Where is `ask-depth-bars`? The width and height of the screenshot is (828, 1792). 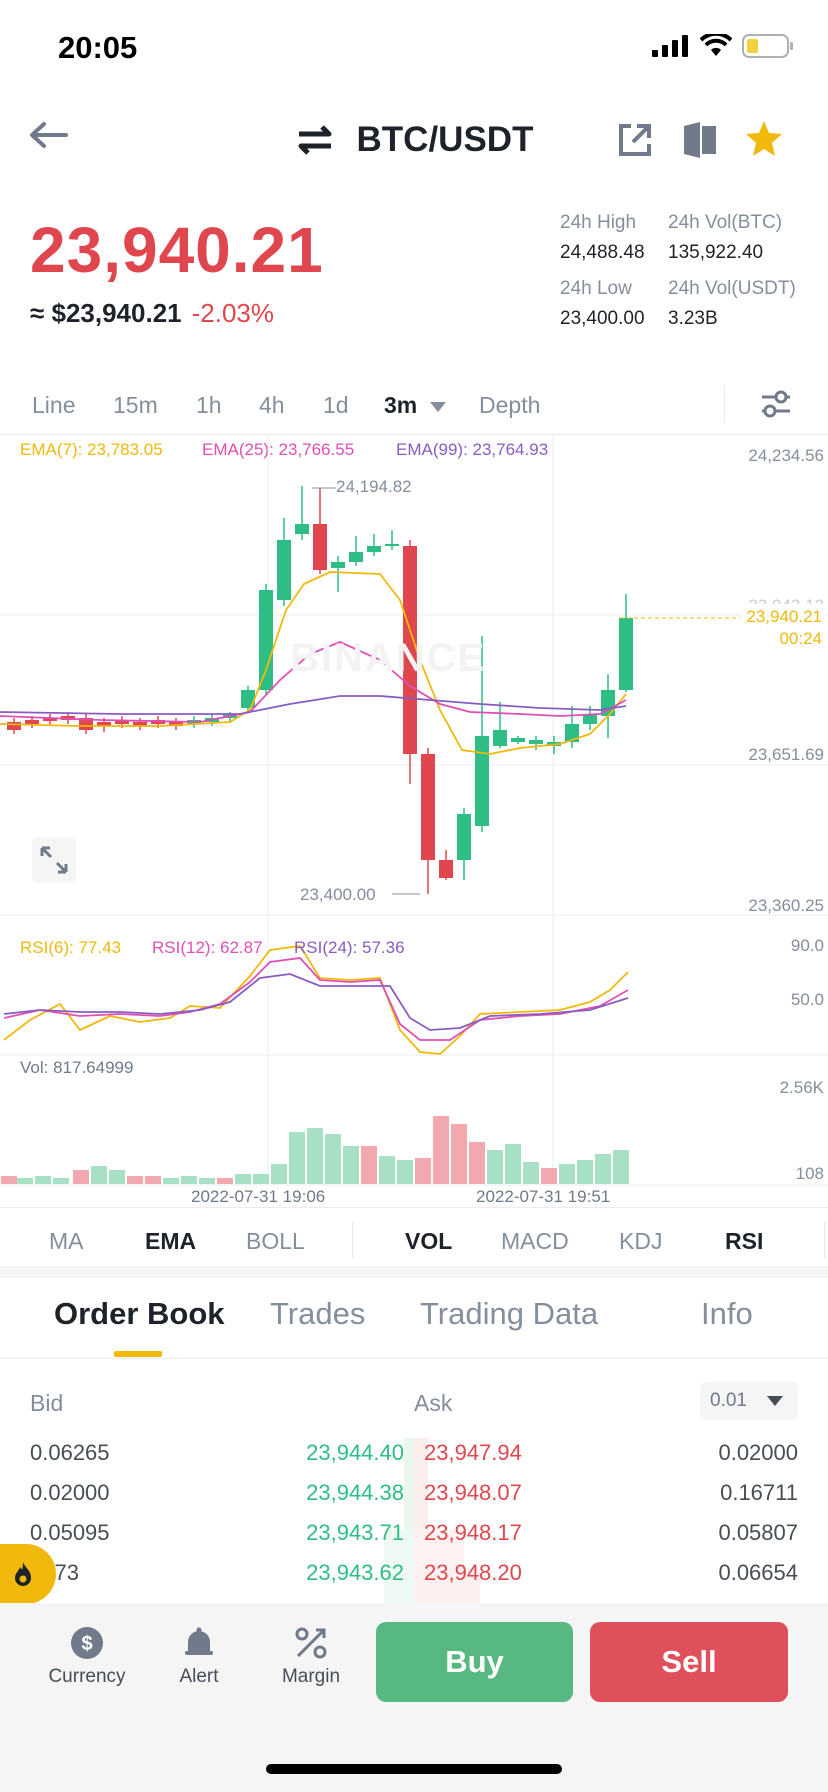 ask-depth-bars is located at coordinates (449, 1520).